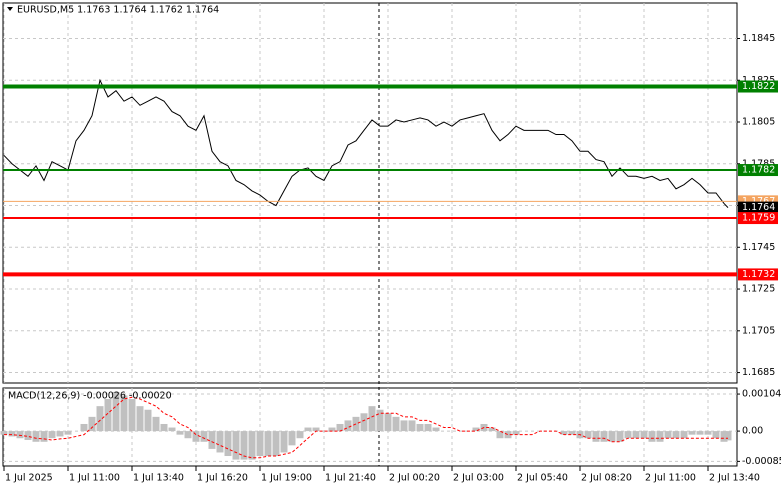 The width and height of the screenshot is (781, 489). I want to click on y-tick-label: 0.00104, so click(761, 394).